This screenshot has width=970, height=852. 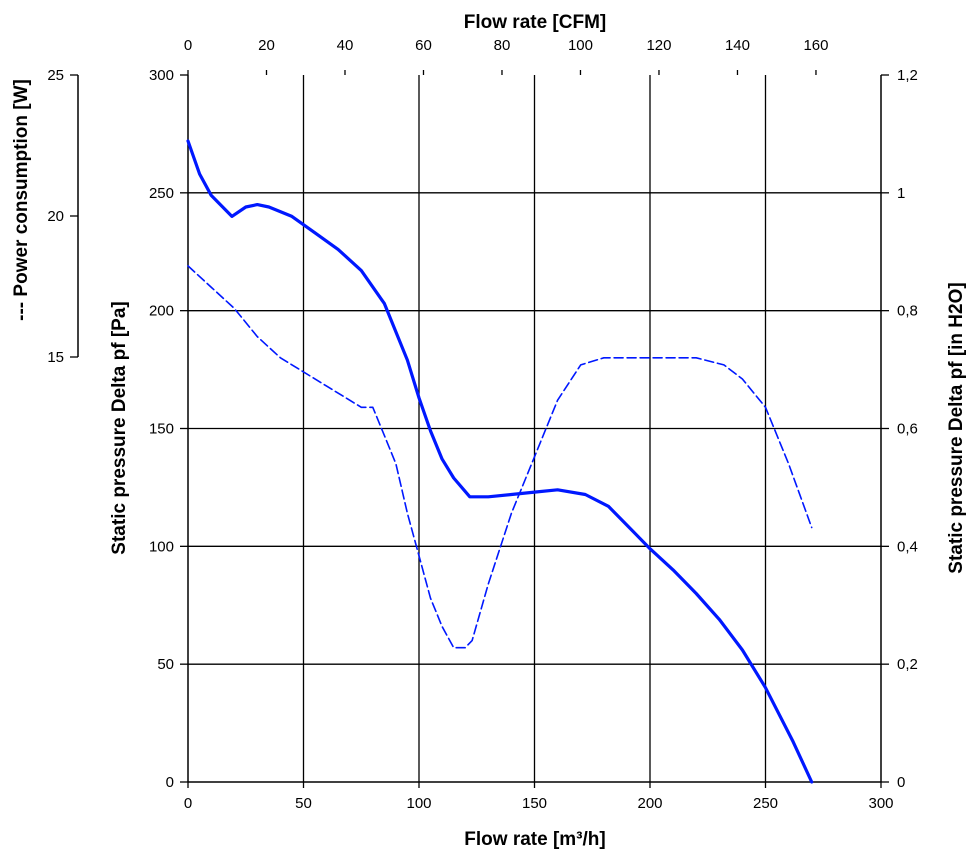 I want to click on x-bottom-tick-label: 250, so click(x=765, y=803).